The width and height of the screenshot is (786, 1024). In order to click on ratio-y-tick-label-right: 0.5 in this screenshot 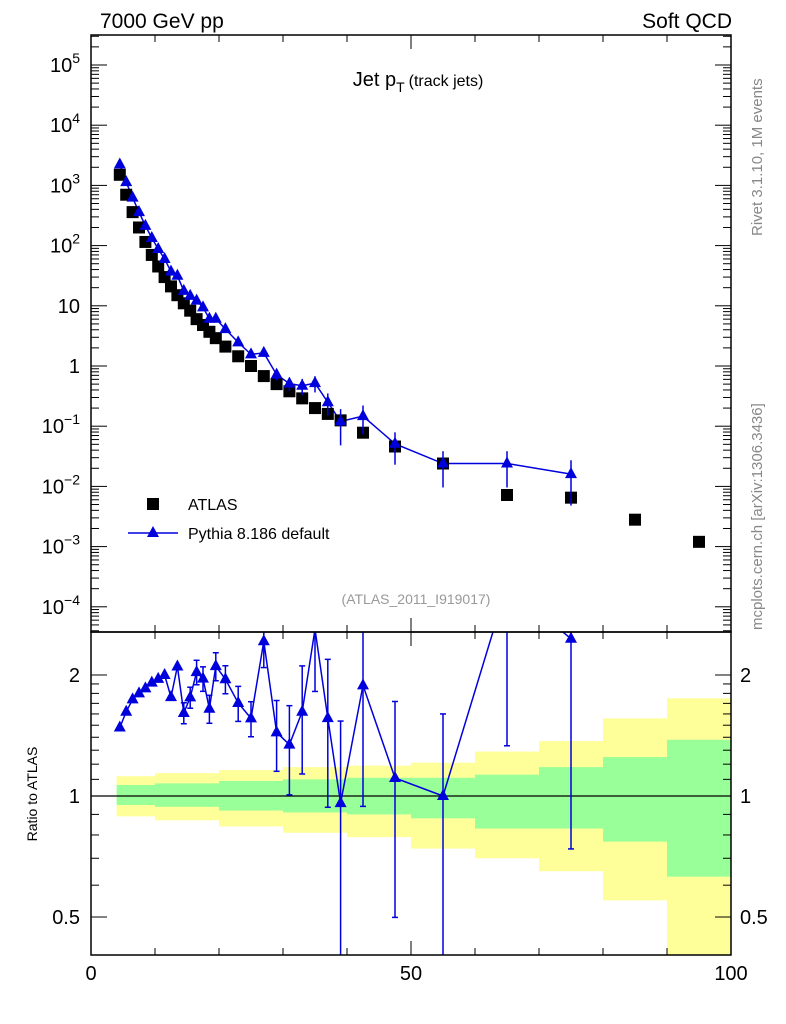, I will do `click(754, 918)`.